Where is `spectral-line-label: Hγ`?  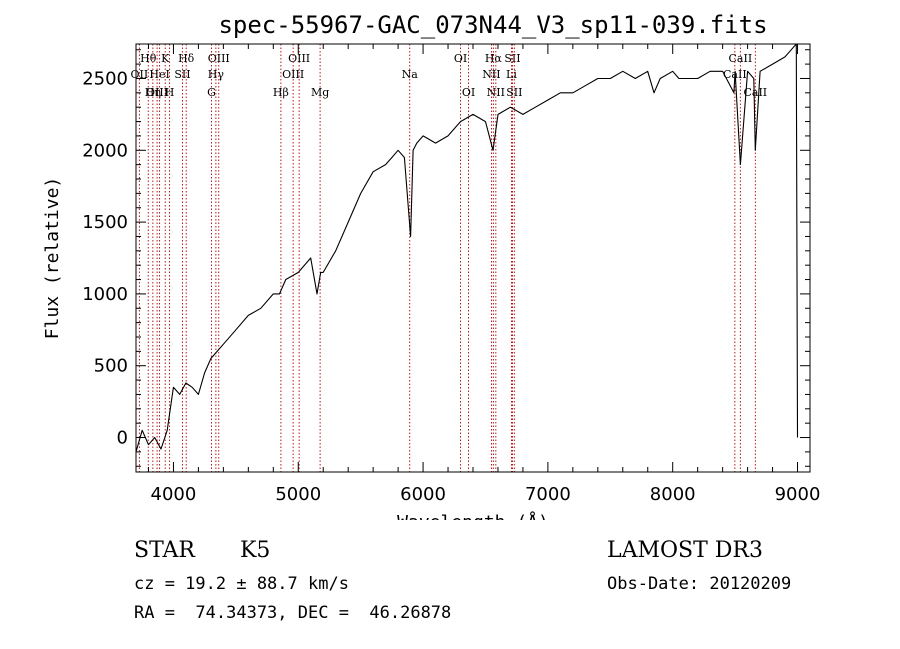
spectral-line-label: Hγ is located at coordinates (216, 74).